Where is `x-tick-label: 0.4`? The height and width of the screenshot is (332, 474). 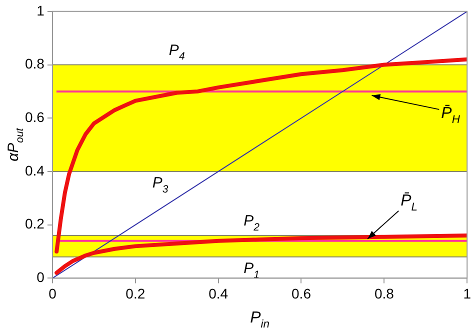 x-tick-label: 0.4 is located at coordinates (218, 293).